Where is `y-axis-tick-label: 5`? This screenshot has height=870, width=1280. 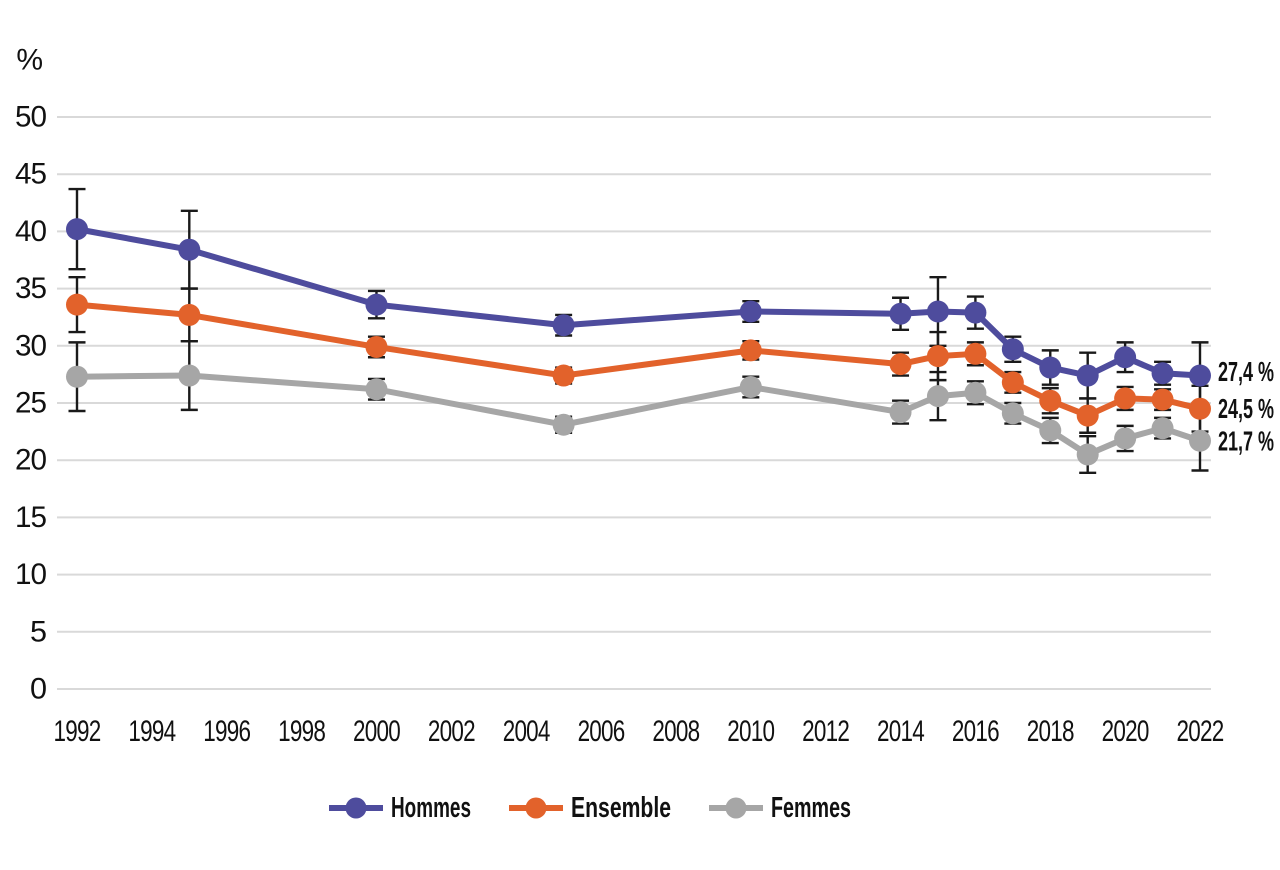
y-axis-tick-label: 5 is located at coordinates (38, 631).